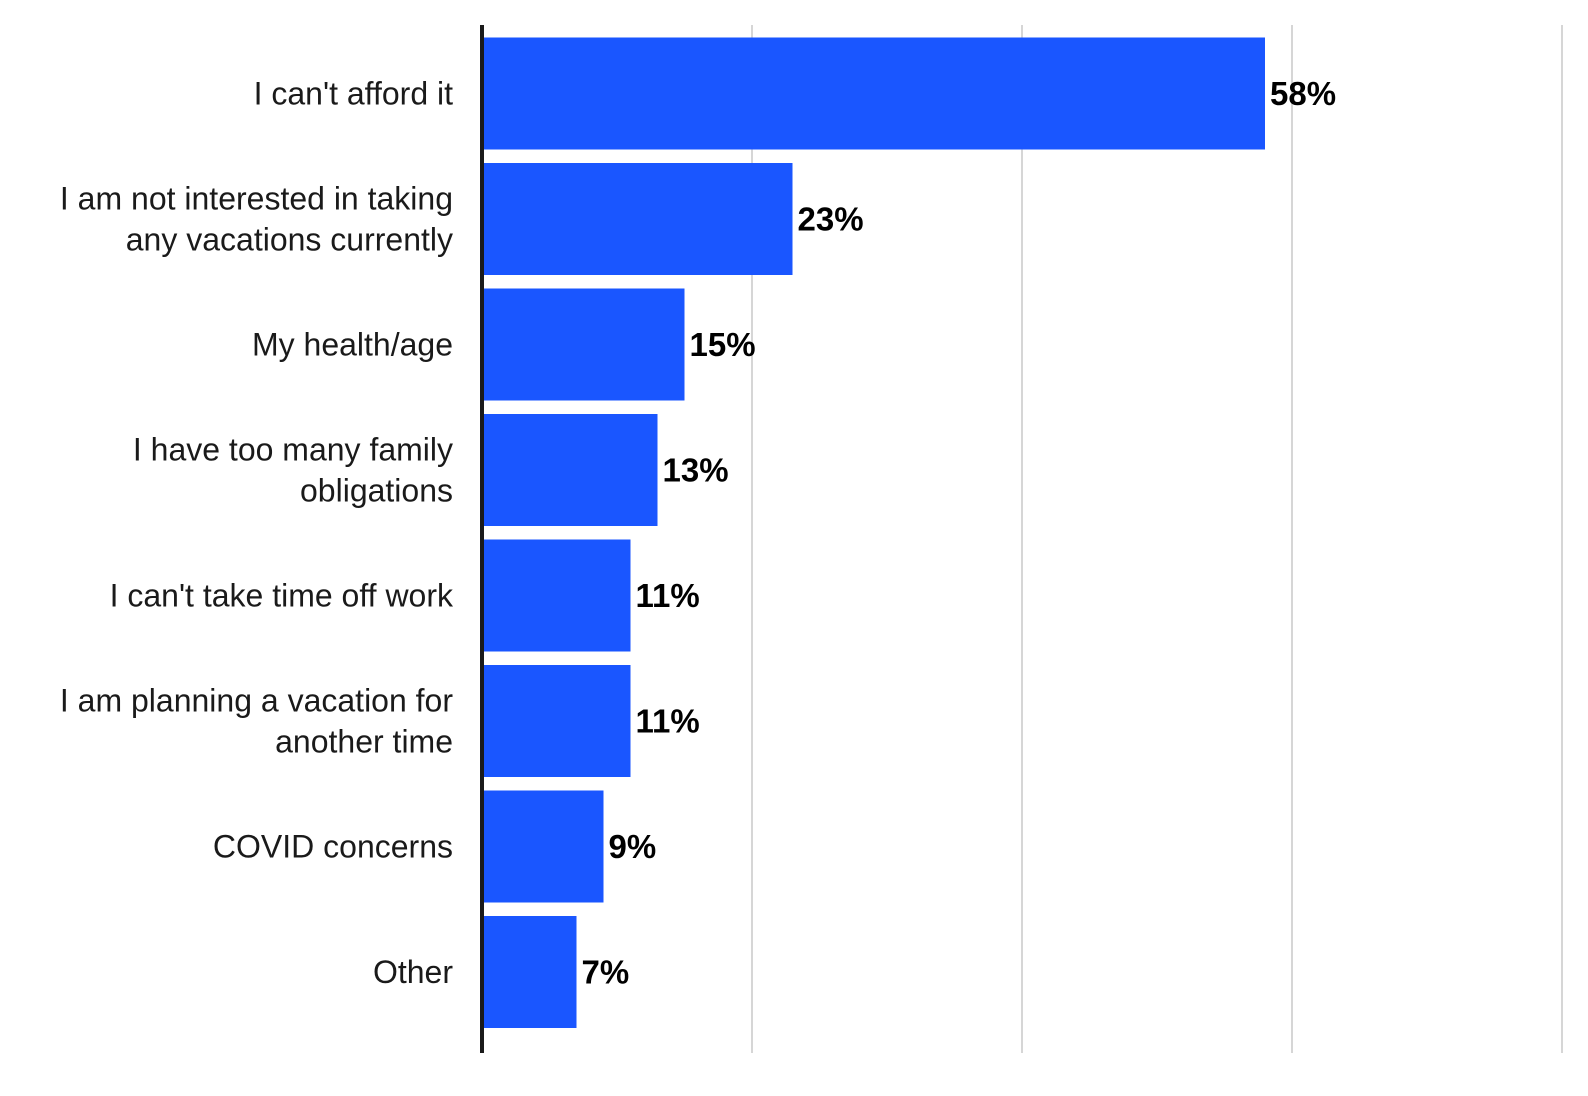 The width and height of the screenshot is (1588, 1096). Describe the element at coordinates (256, 199) in the screenshot. I see `category-label-line: I am not interested in taking` at that location.